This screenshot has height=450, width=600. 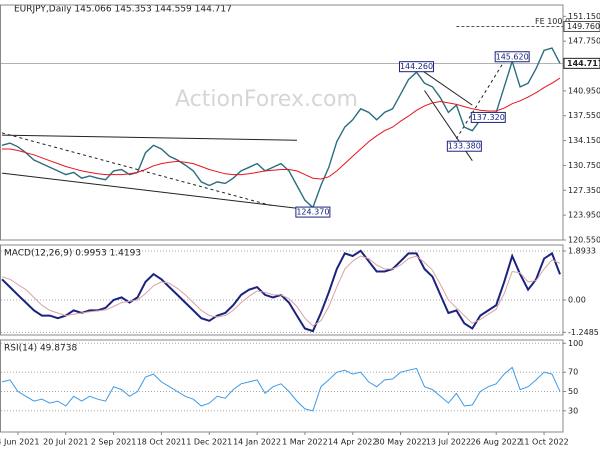 I want to click on x-tick-label: 14 Jan 2022, so click(x=257, y=442).